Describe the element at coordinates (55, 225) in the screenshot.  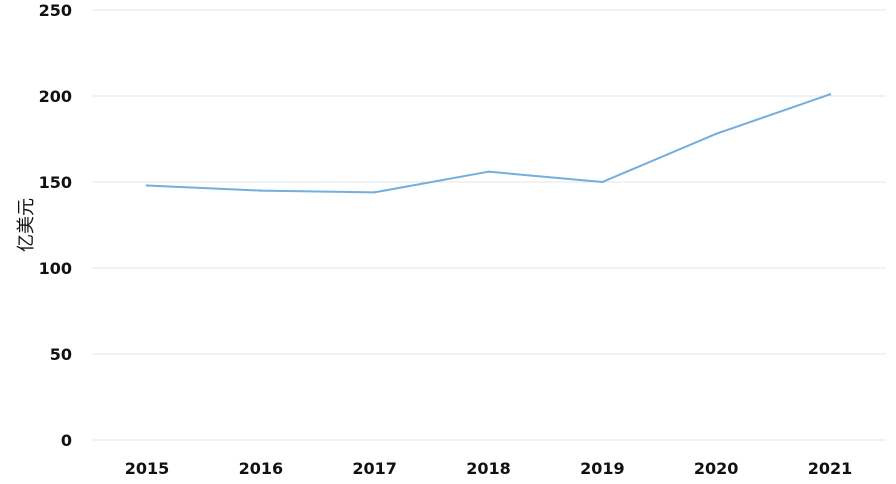
I see `y-axis-ticks: 0 50 100 150 200 250` at that location.